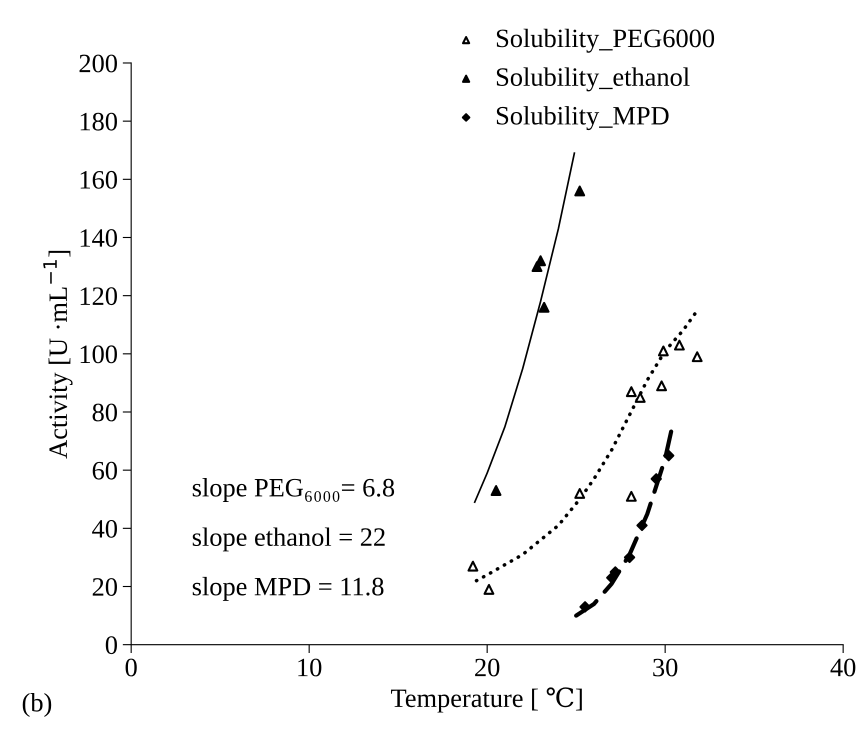 The height and width of the screenshot is (741, 863). I want to click on text: (b), so click(37, 705).